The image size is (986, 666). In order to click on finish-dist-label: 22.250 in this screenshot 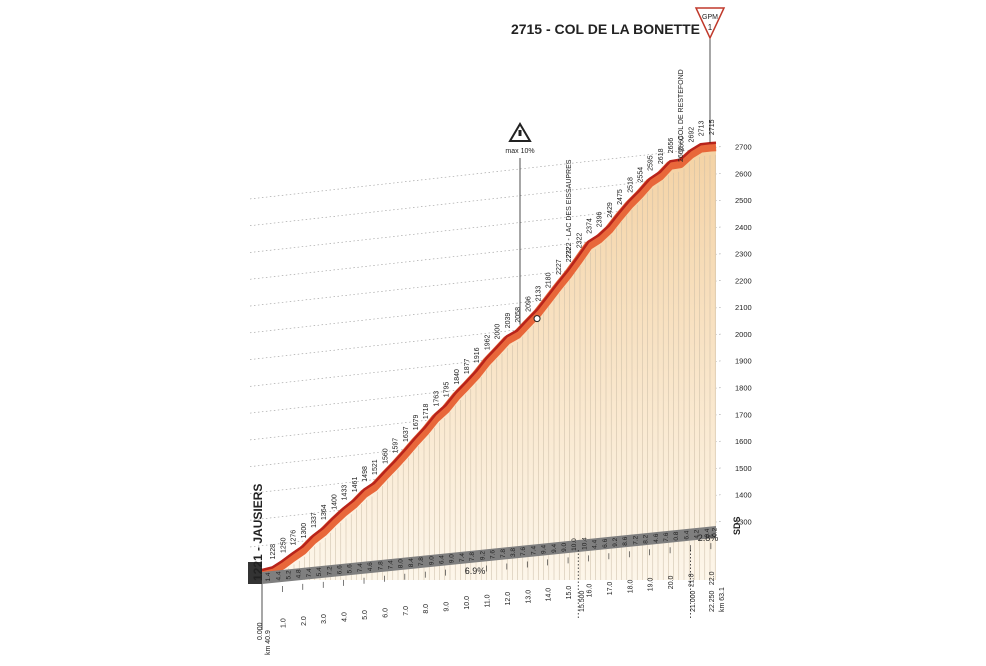, I will do `click(712, 601)`.